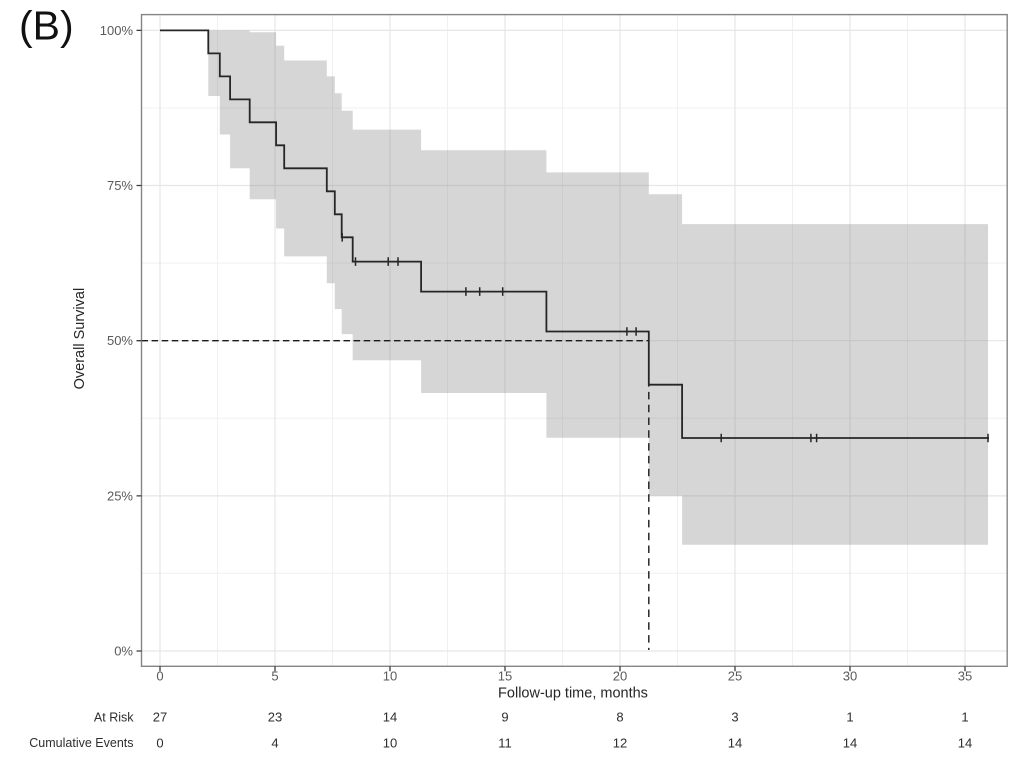  What do you see at coordinates (114, 718) in the screenshot?
I see `svg-text: At Risk` at bounding box center [114, 718].